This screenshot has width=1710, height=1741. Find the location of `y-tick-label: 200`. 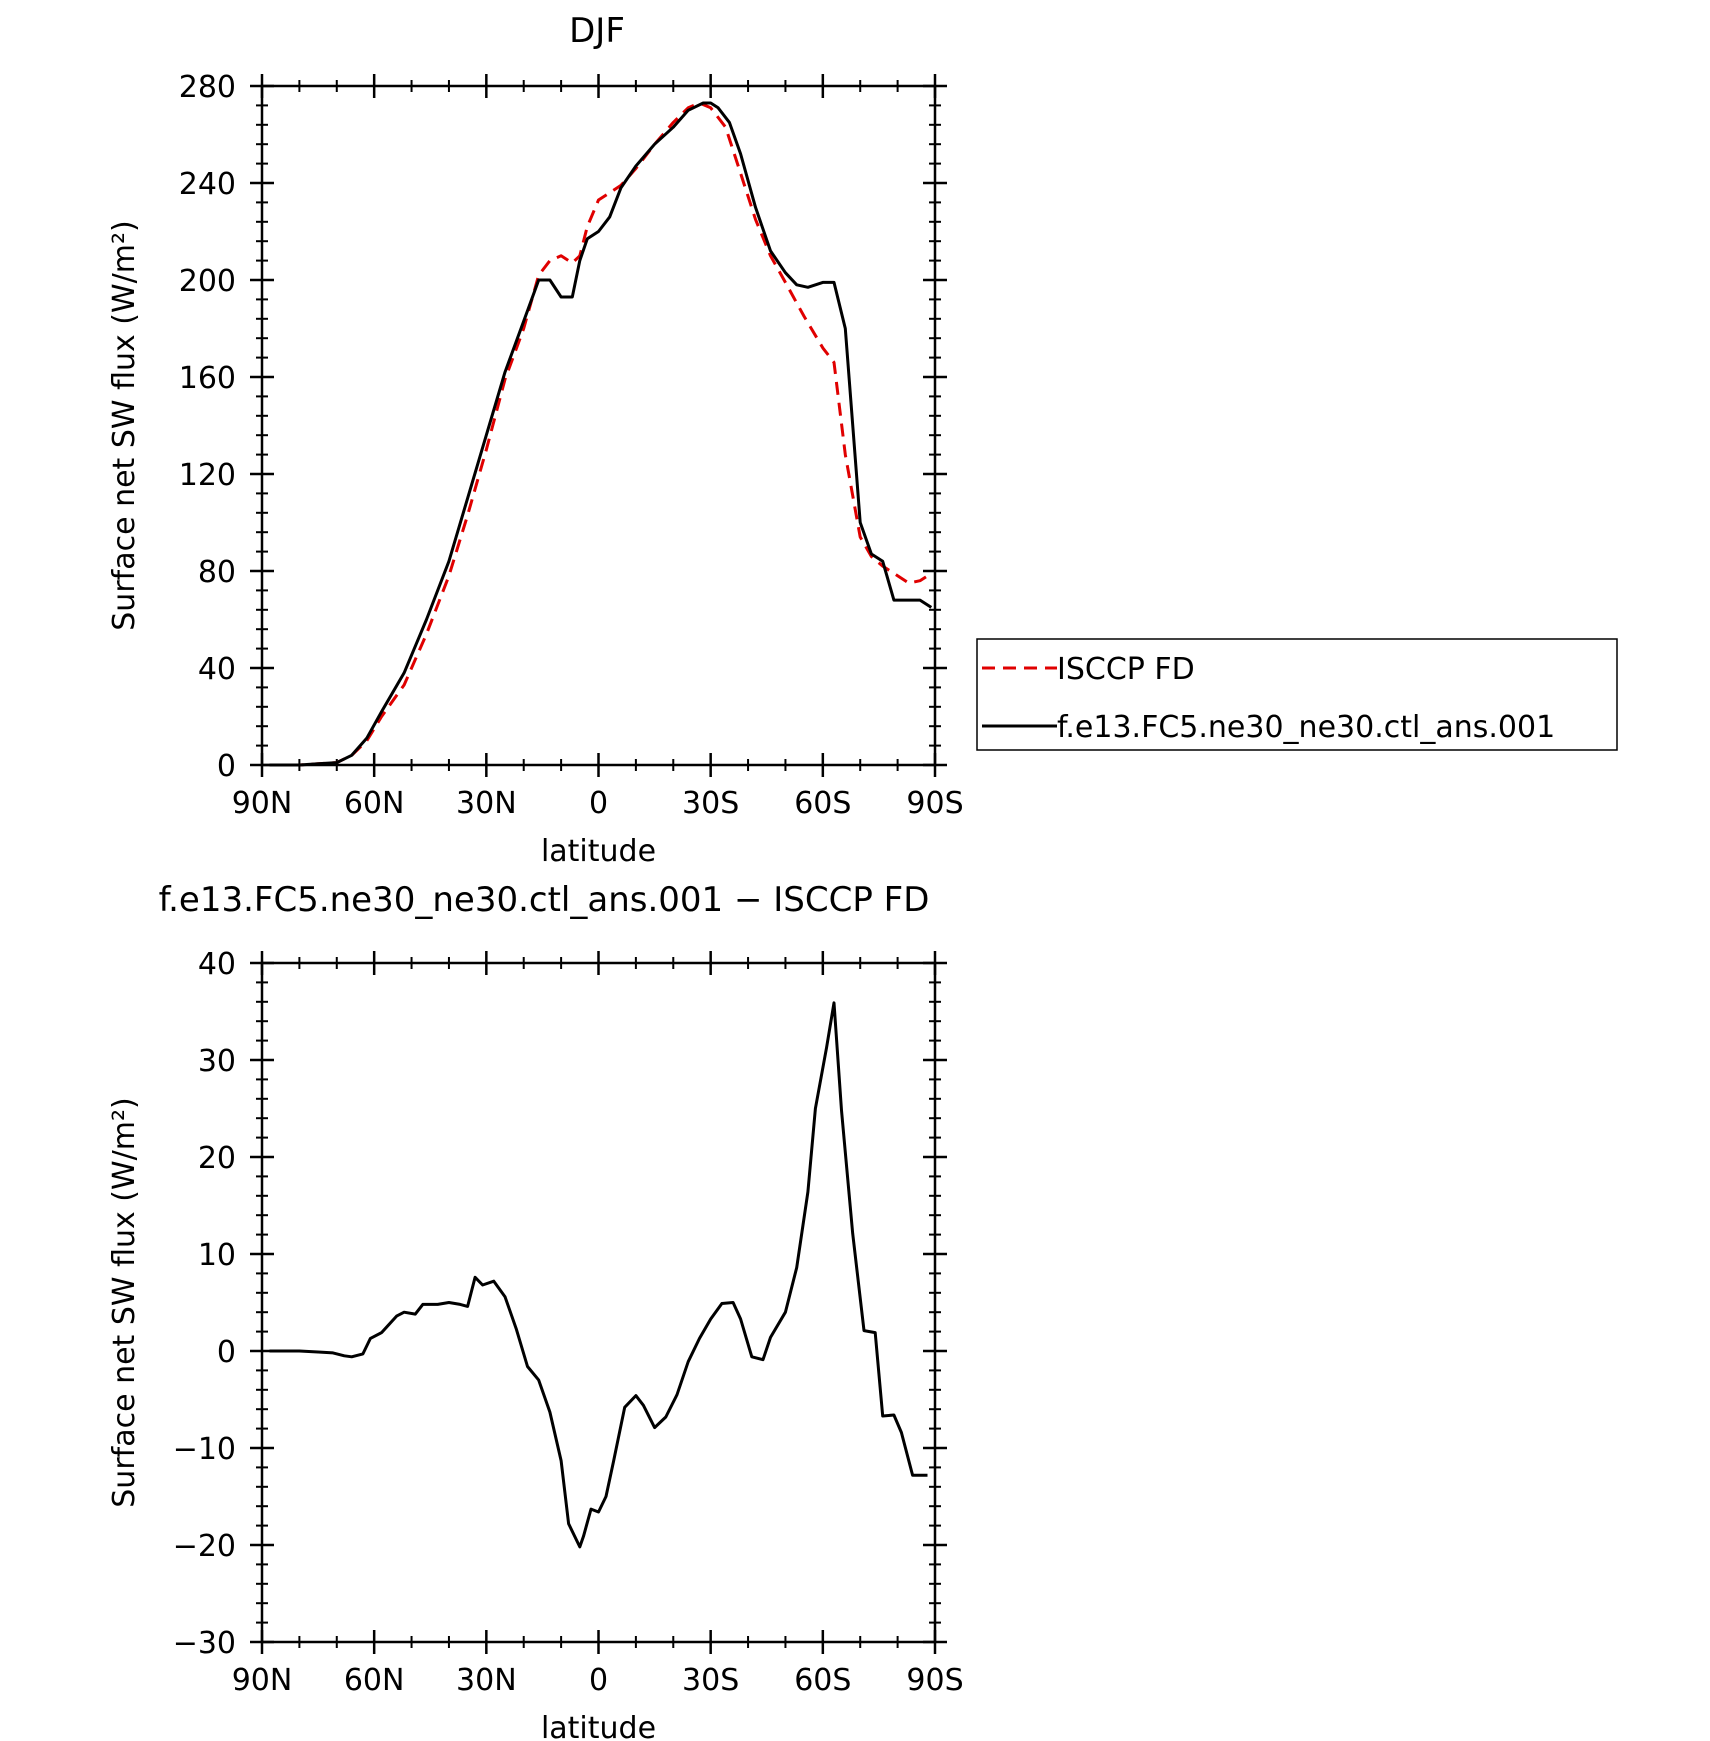

y-tick-label: 200 is located at coordinates (207, 281).